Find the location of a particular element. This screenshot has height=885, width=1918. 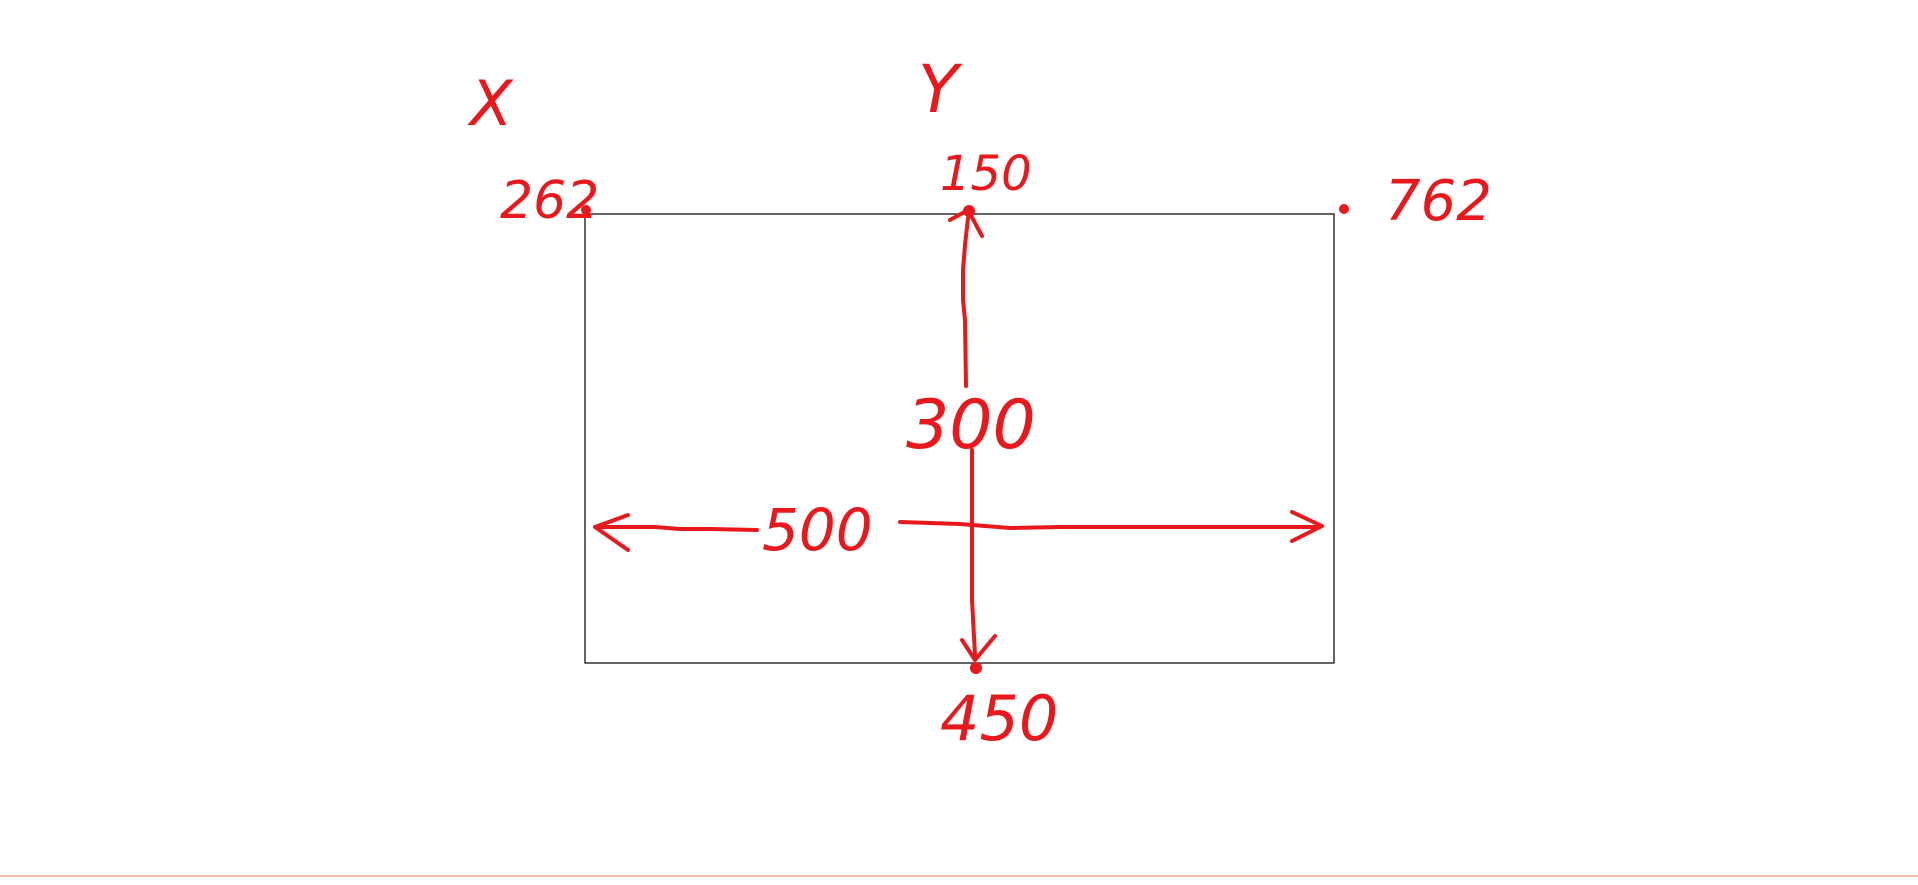

y-axis-label: Y is located at coordinates (940, 89).